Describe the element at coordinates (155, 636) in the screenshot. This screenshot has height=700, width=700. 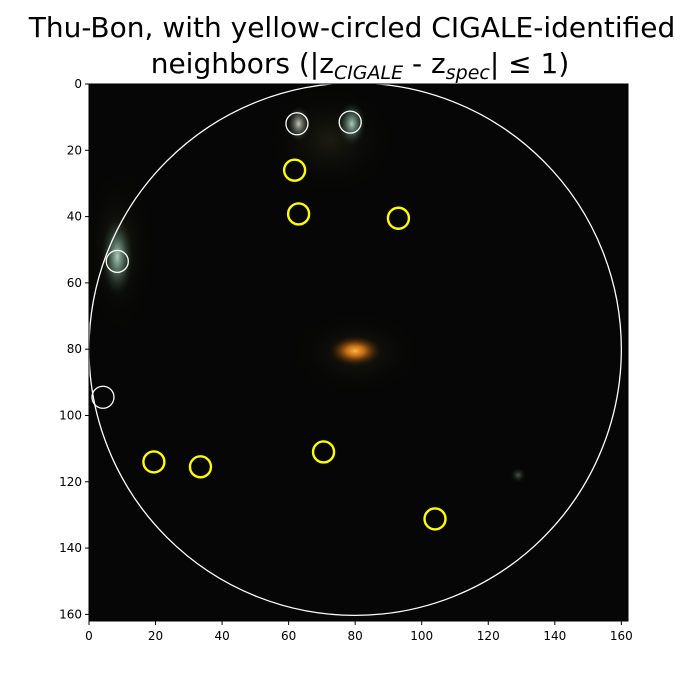
I see `x-tick-label: 20` at that location.